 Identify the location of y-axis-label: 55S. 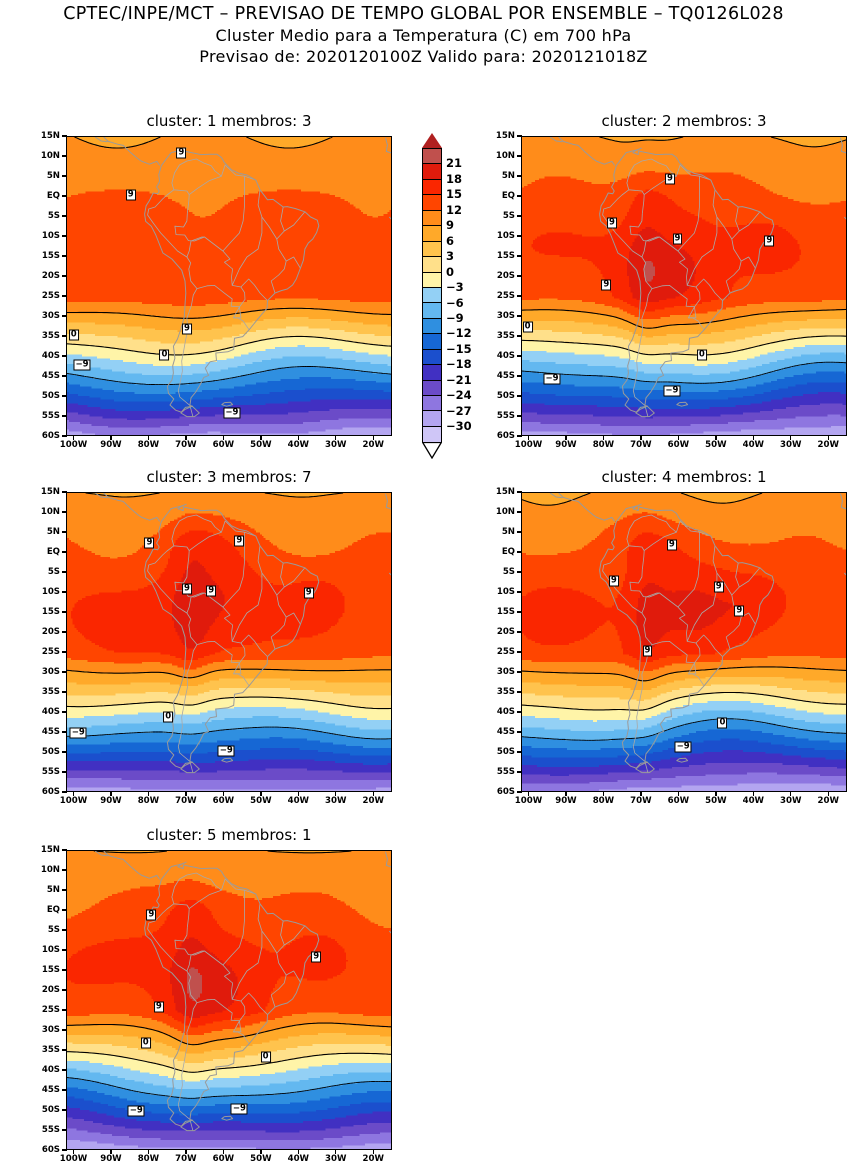
(50, 1130).